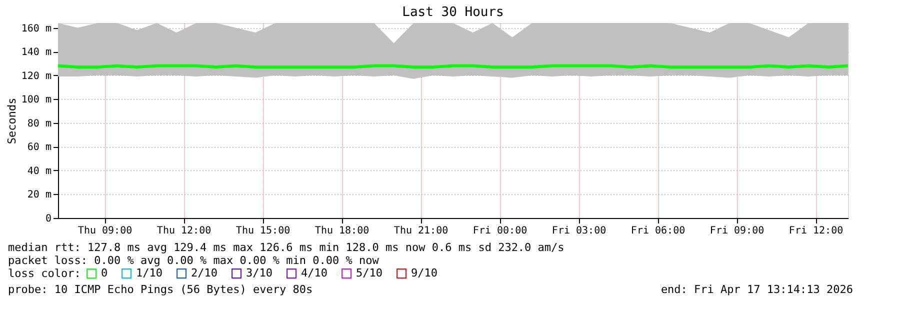 The height and width of the screenshot is (310, 897). I want to click on text: median rtt: 127.8 ms avg 129.4 ms max 126.6 ms min 128.0 ms now 0.6 ms sd 232.0 am/s, so click(286, 247).